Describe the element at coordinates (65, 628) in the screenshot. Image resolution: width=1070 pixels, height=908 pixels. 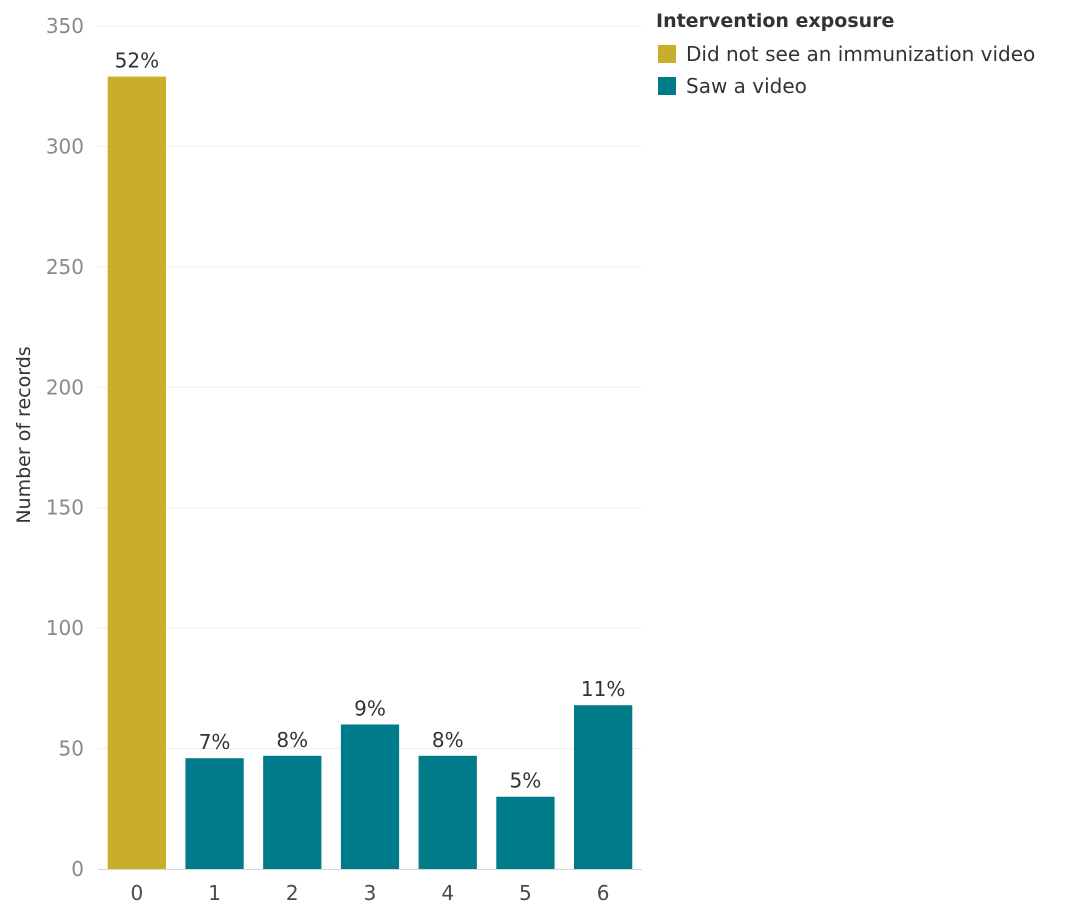
I see `y-tick-label: 100` at that location.